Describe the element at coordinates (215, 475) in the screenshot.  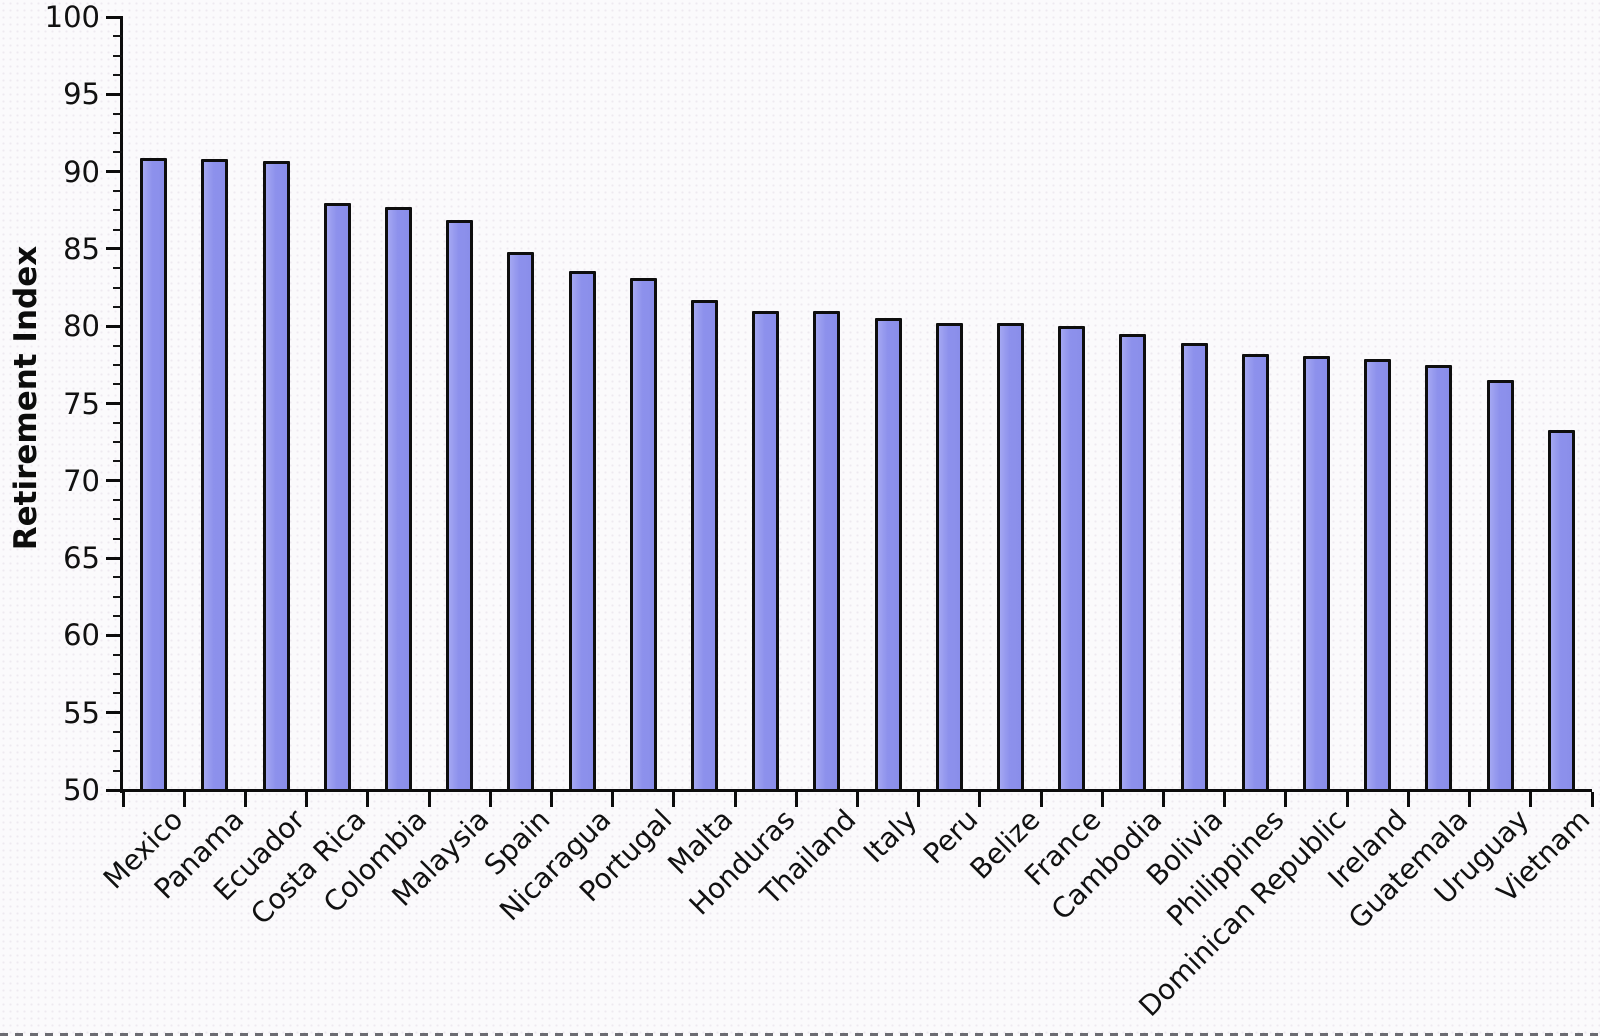
I see `bar-panama` at that location.